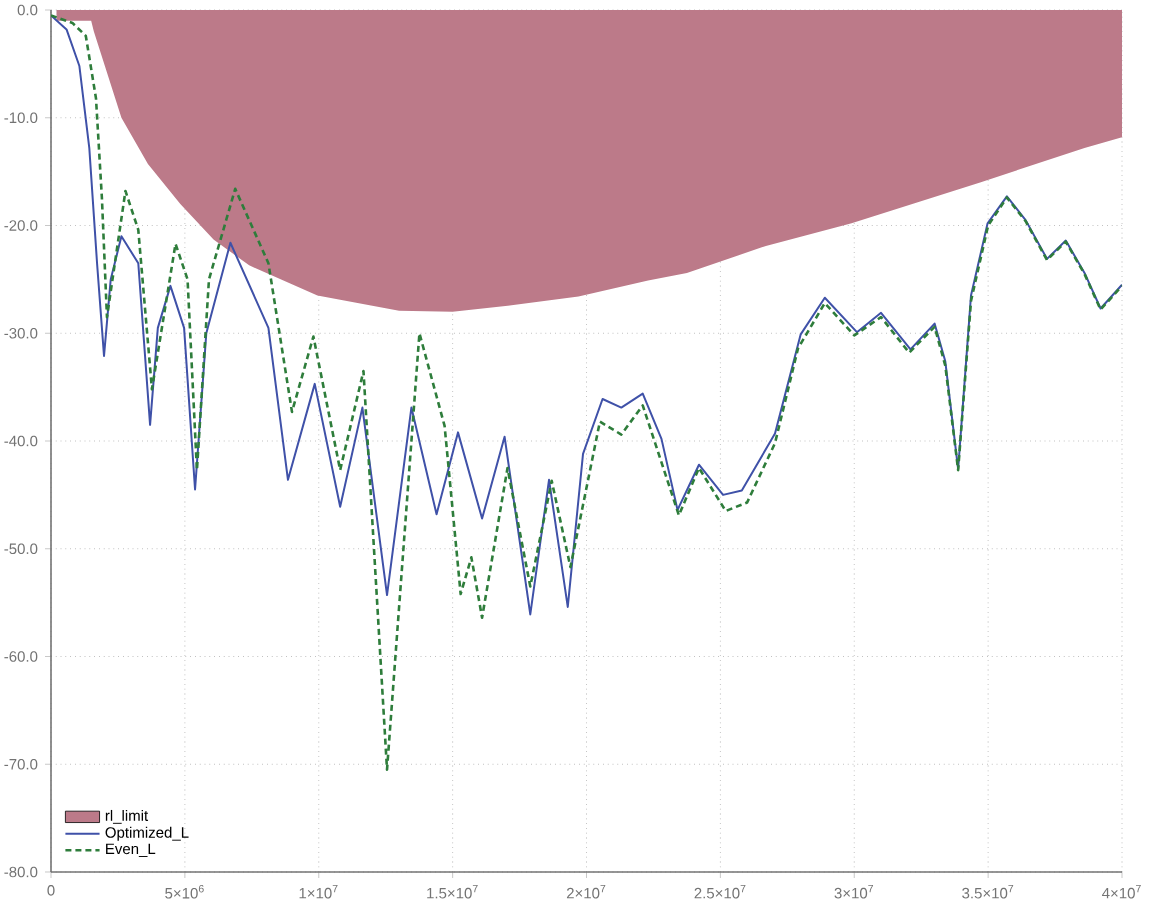 The height and width of the screenshot is (906, 1155). I want to click on y-tick-label: -10.0, so click(21, 118).